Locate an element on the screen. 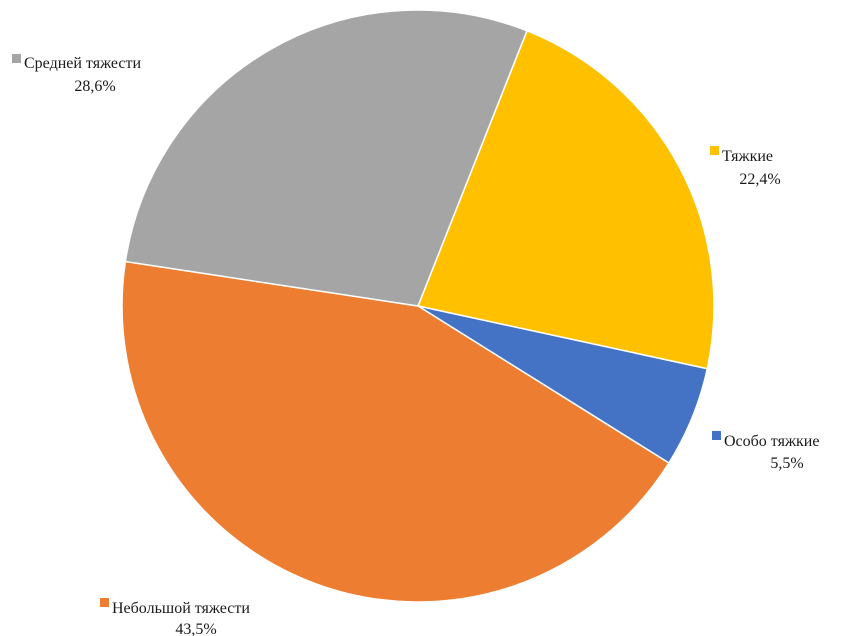  label-value-3: 28,6% is located at coordinates (94, 86).